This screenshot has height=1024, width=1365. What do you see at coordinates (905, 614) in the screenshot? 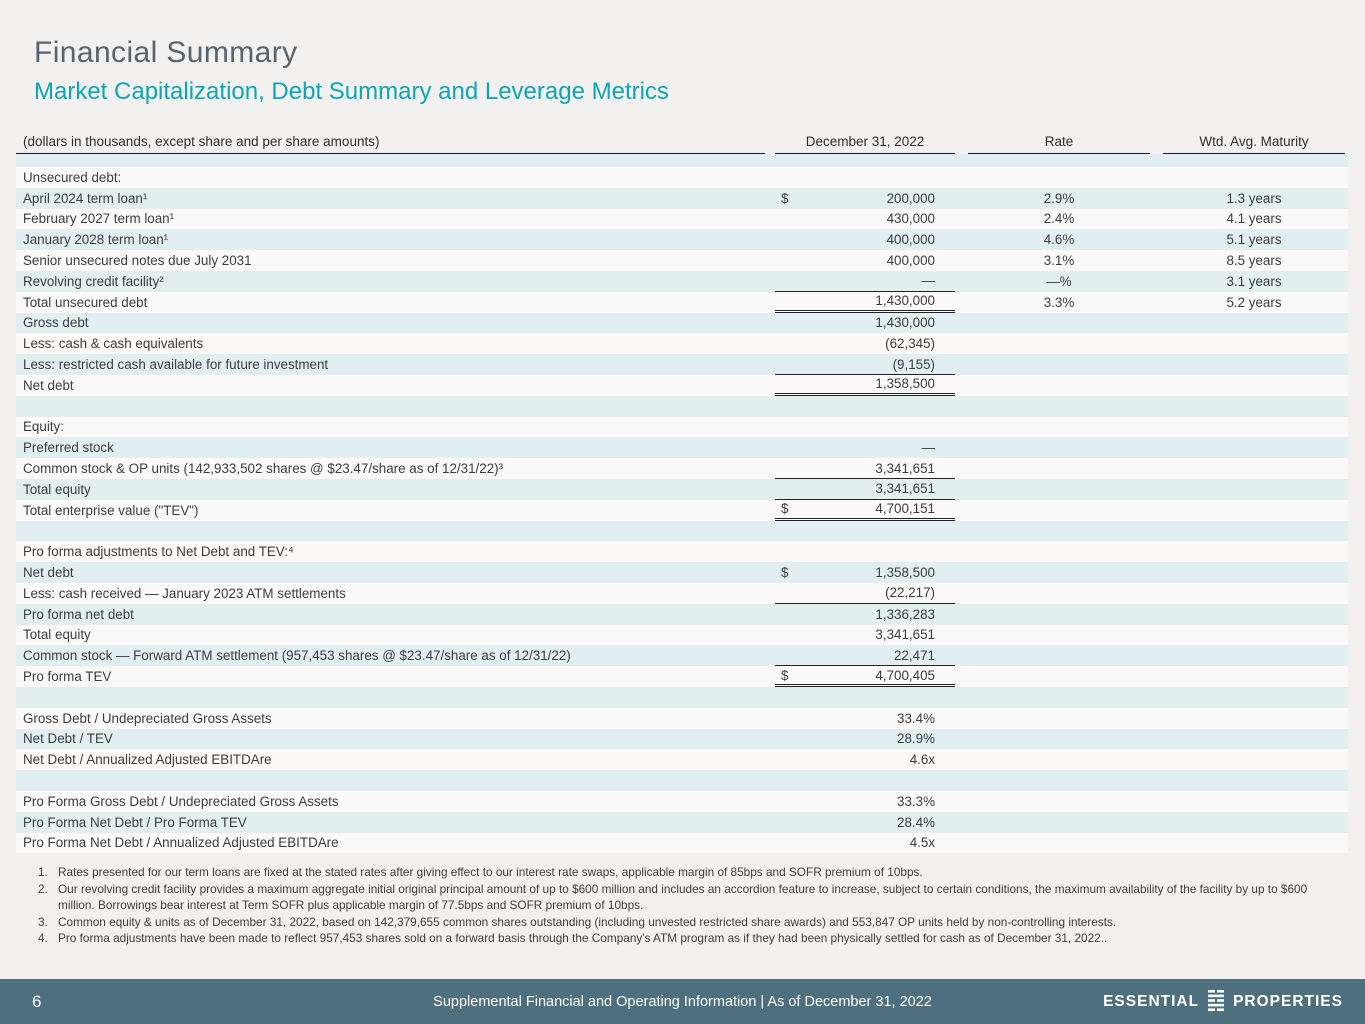
I see `row-value: 1,336,283` at bounding box center [905, 614].